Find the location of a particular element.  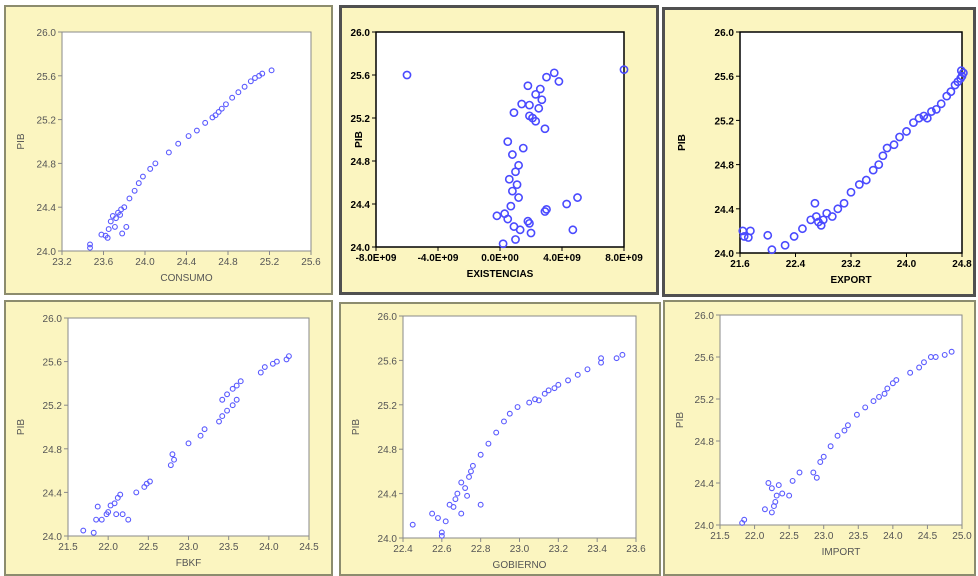

x-axis-title: FBKF is located at coordinates (189, 563).